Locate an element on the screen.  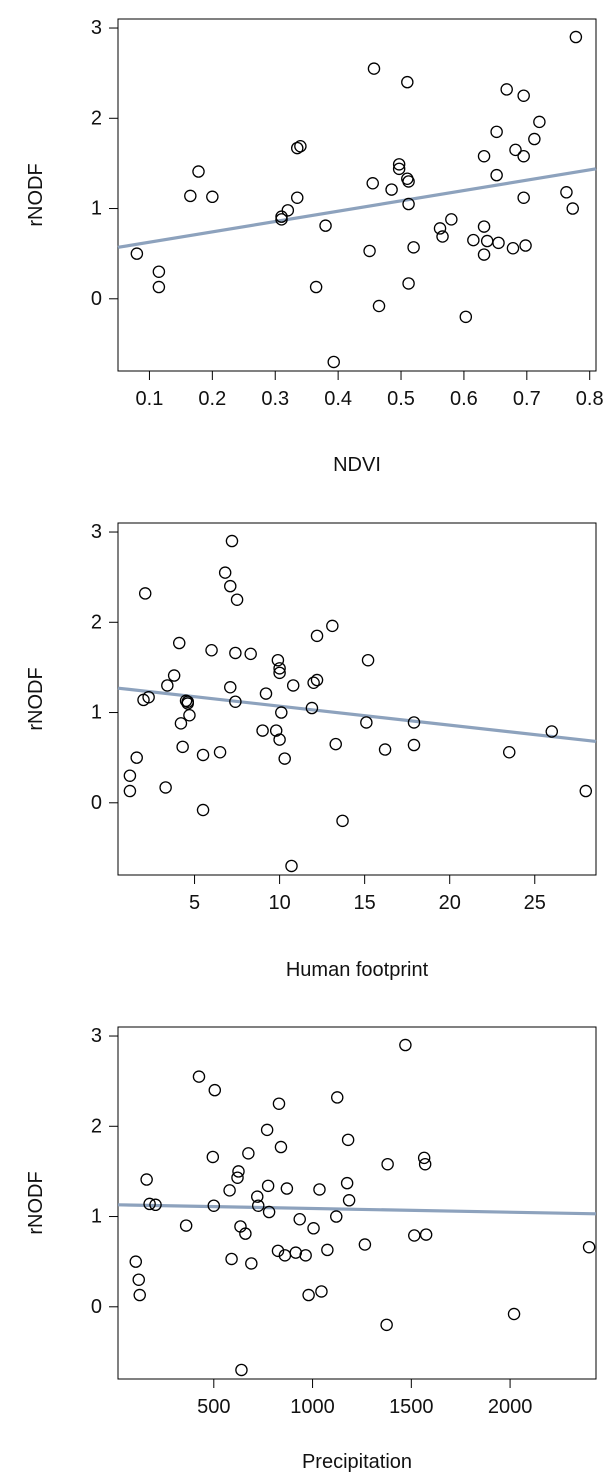
human-footprint-x-axis-label: Human footprint is located at coordinates (357, 970).